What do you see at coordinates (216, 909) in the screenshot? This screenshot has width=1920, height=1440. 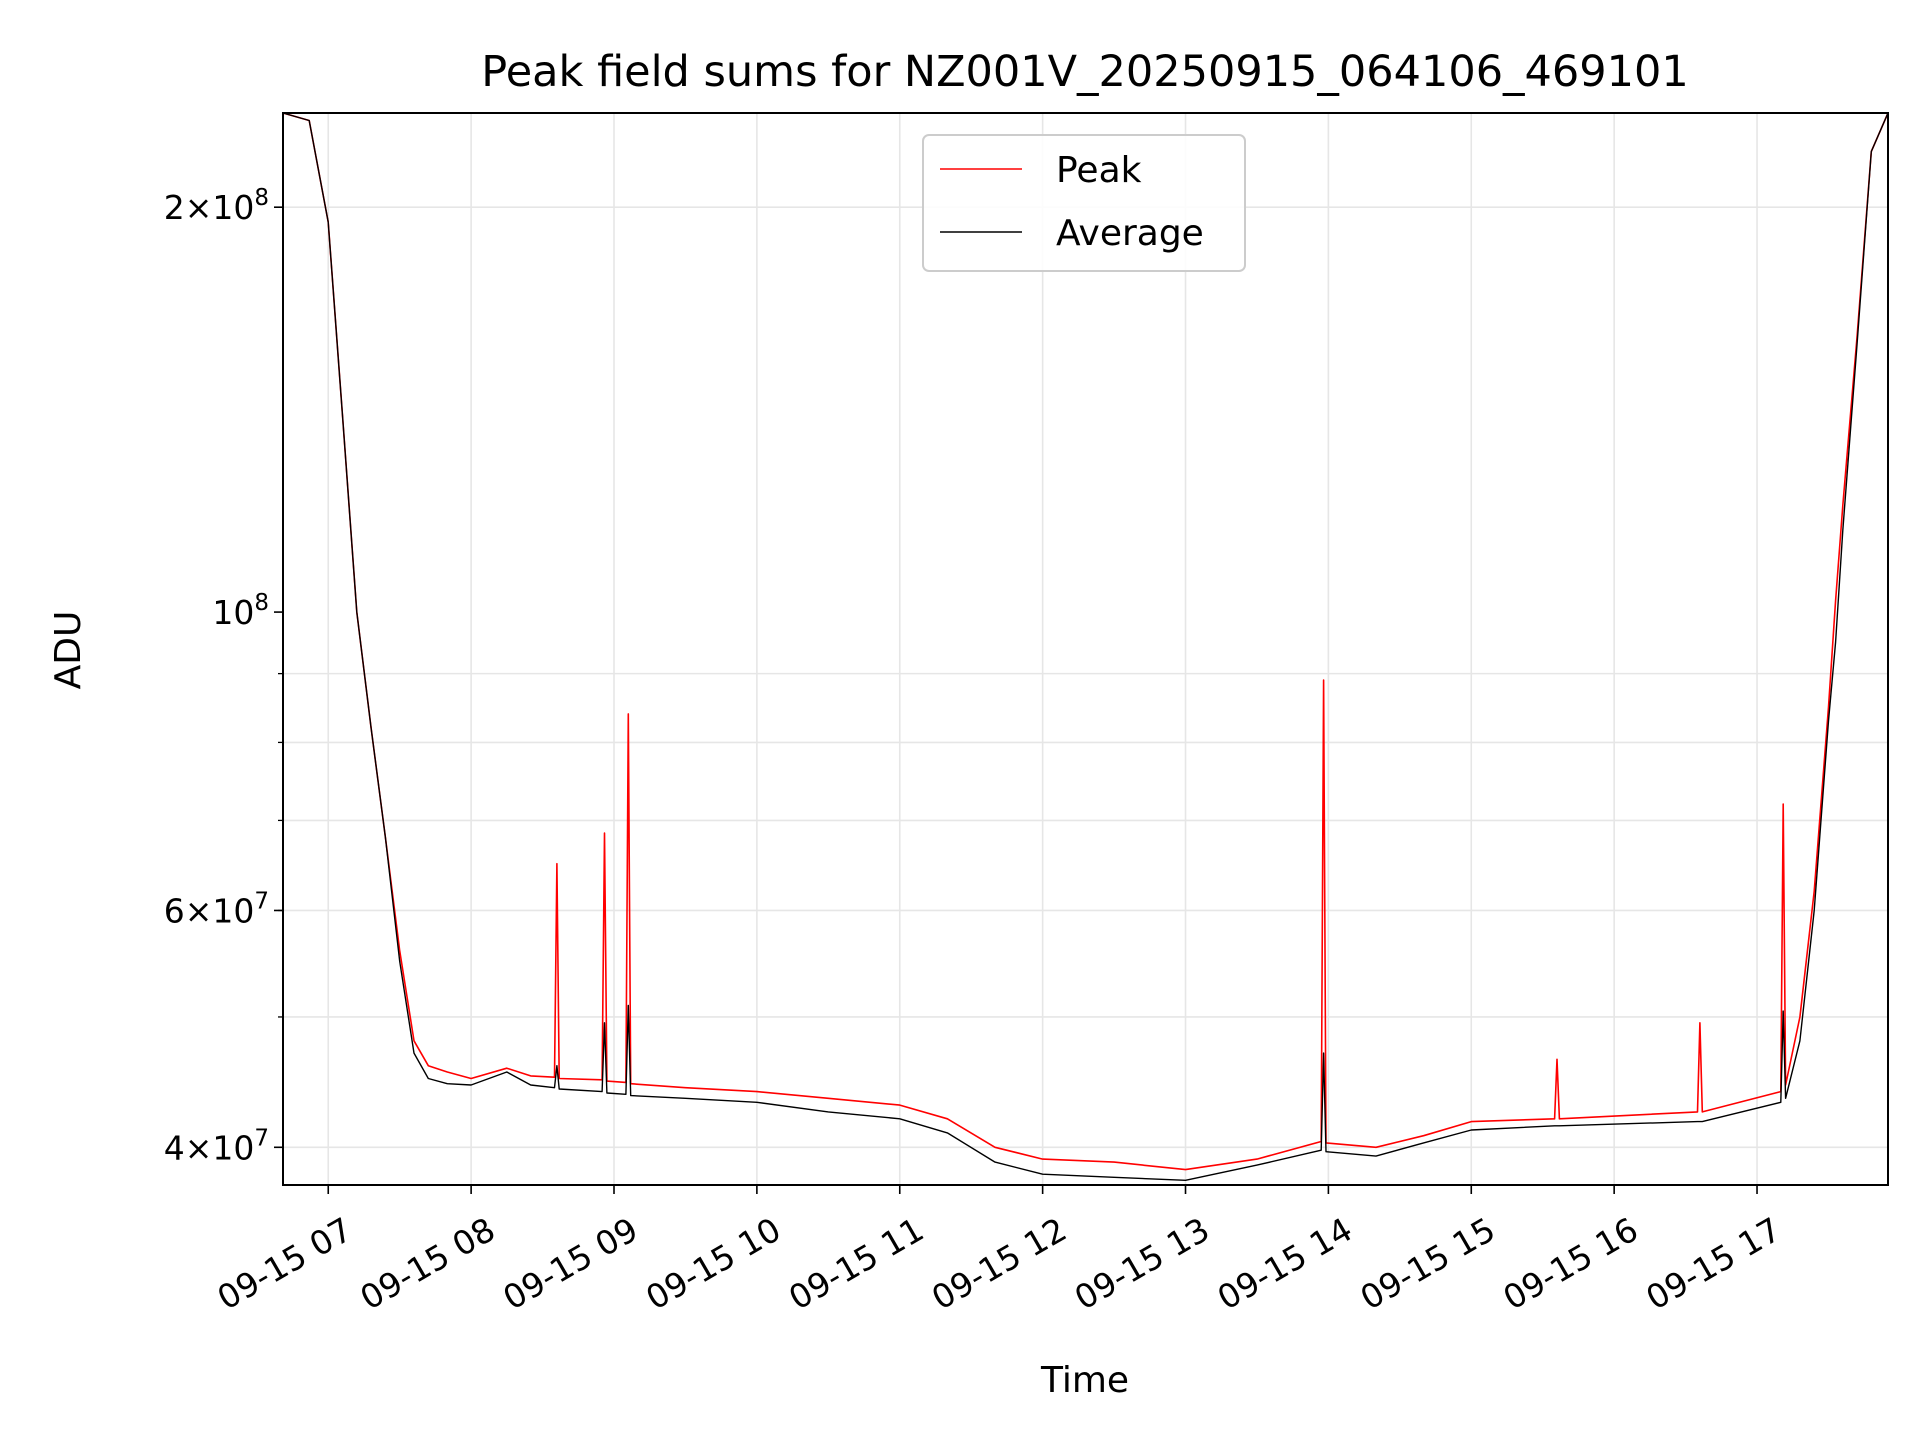 I see `y-tick-label: 6×107` at bounding box center [216, 909].